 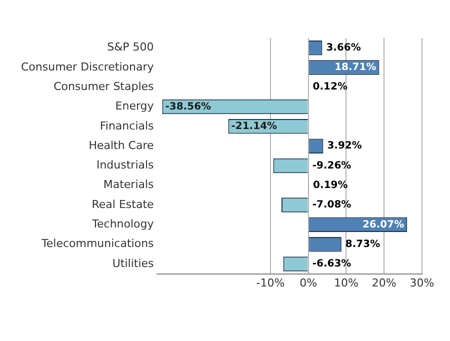 I want to click on y-tick-label: Consumer Discretionary, so click(x=87, y=67).